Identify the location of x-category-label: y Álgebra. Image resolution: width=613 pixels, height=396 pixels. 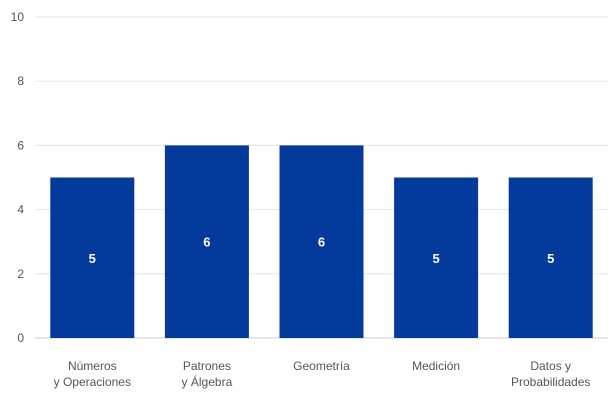
(207, 381).